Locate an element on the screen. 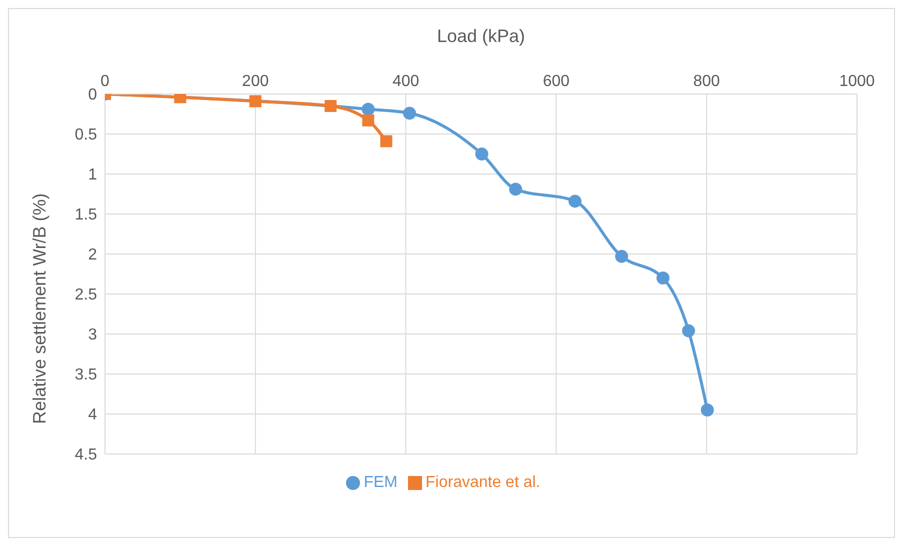 The image size is (901, 544). y-tick-label: 2.5 is located at coordinates (86, 295).